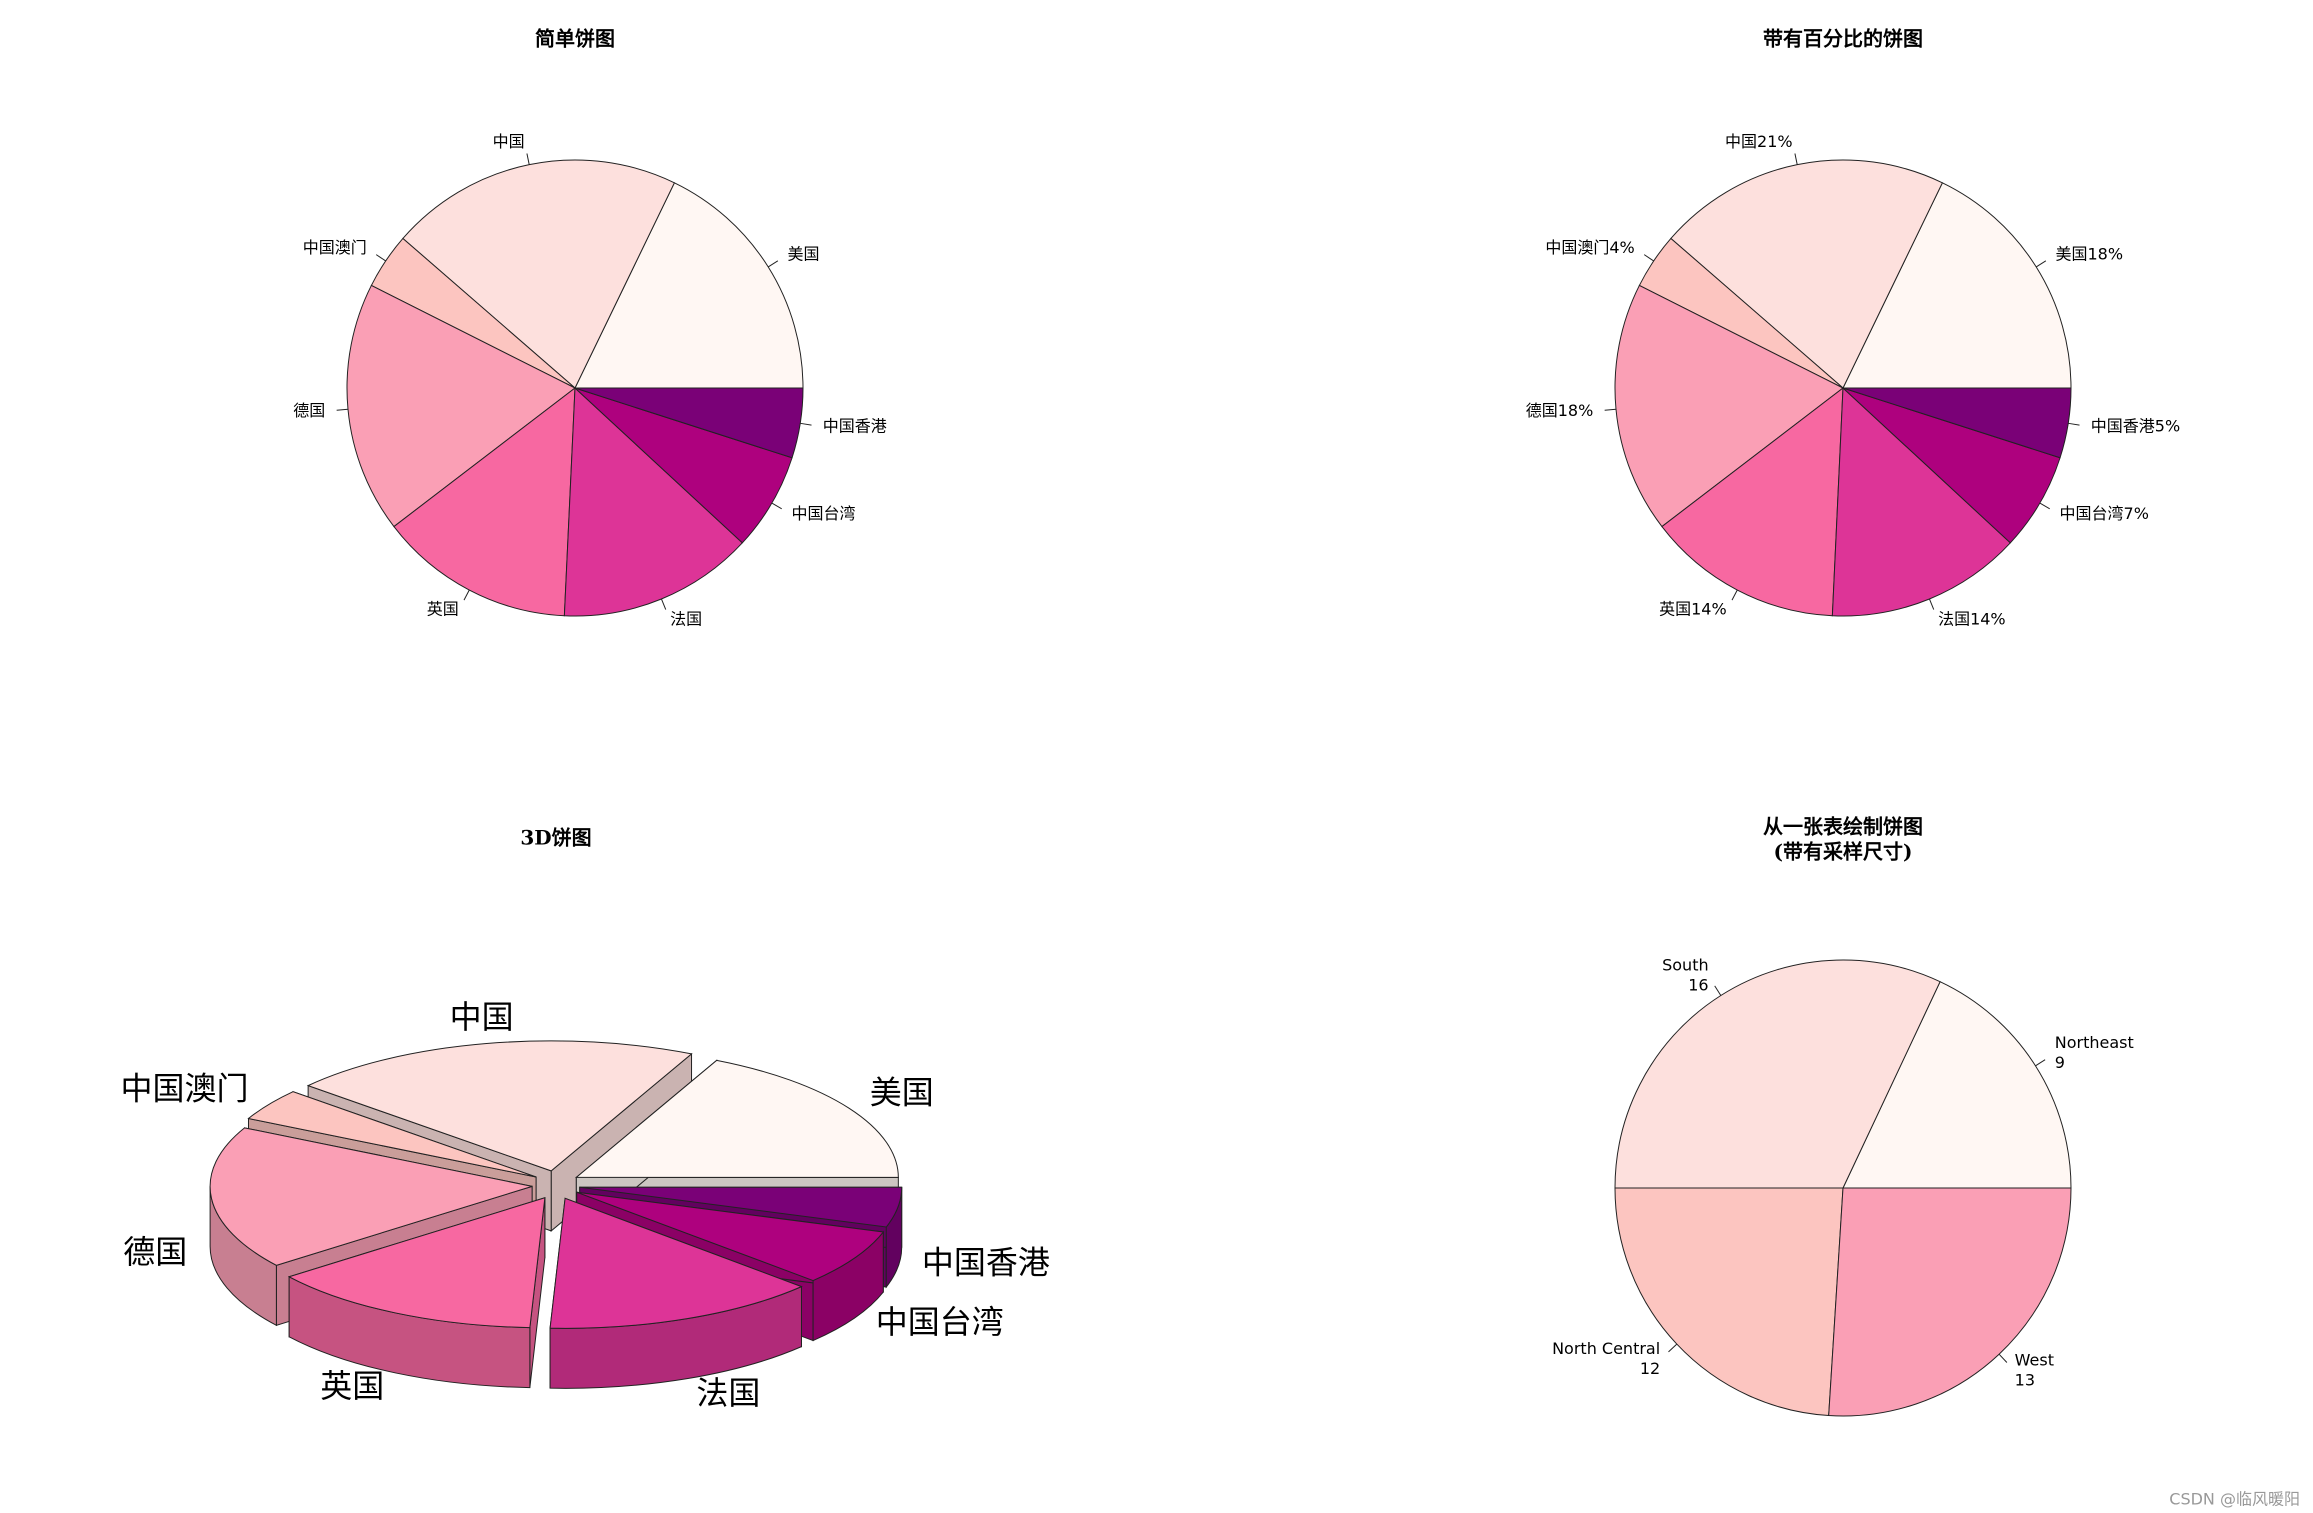  I want to click on slice-label: 中国澳门4%, so click(1589, 247).